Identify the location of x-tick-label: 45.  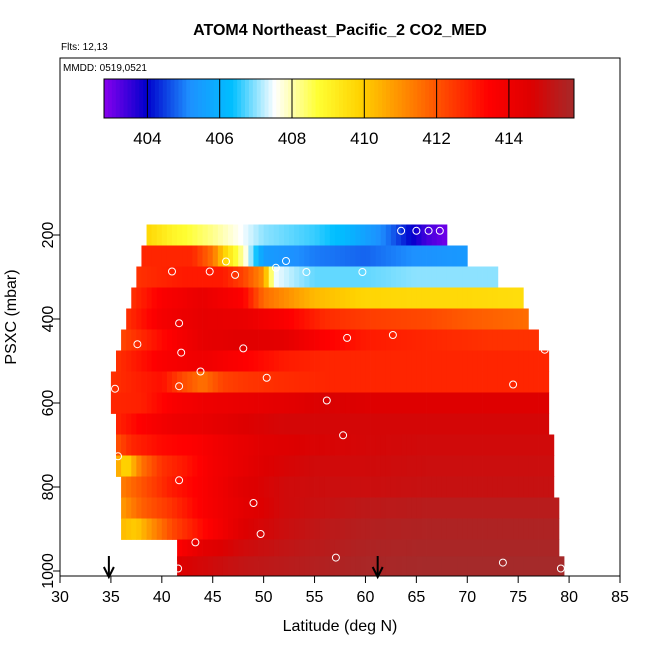
(213, 597).